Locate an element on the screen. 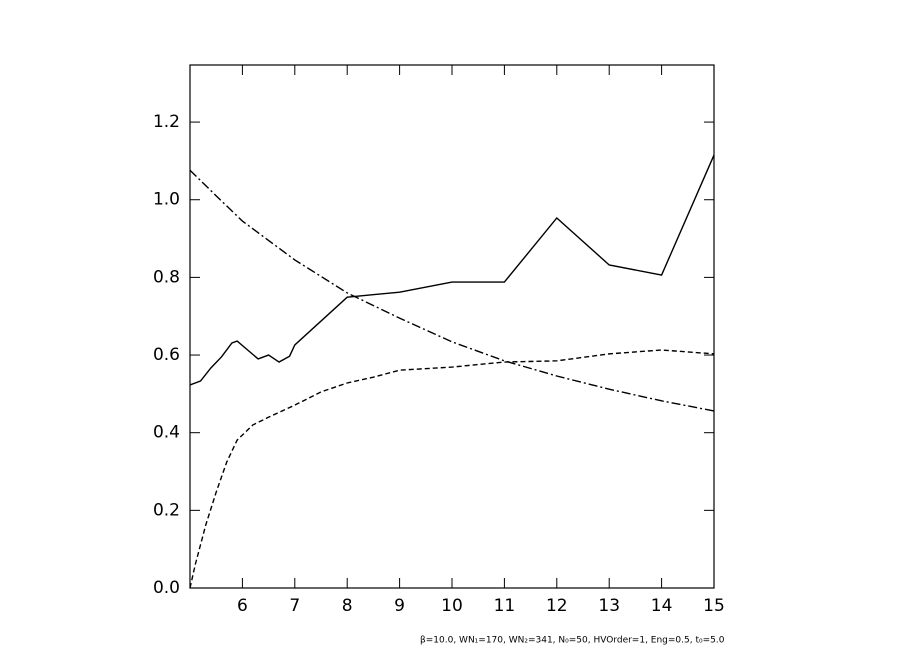  x-tick-label: 8 is located at coordinates (347, 606).